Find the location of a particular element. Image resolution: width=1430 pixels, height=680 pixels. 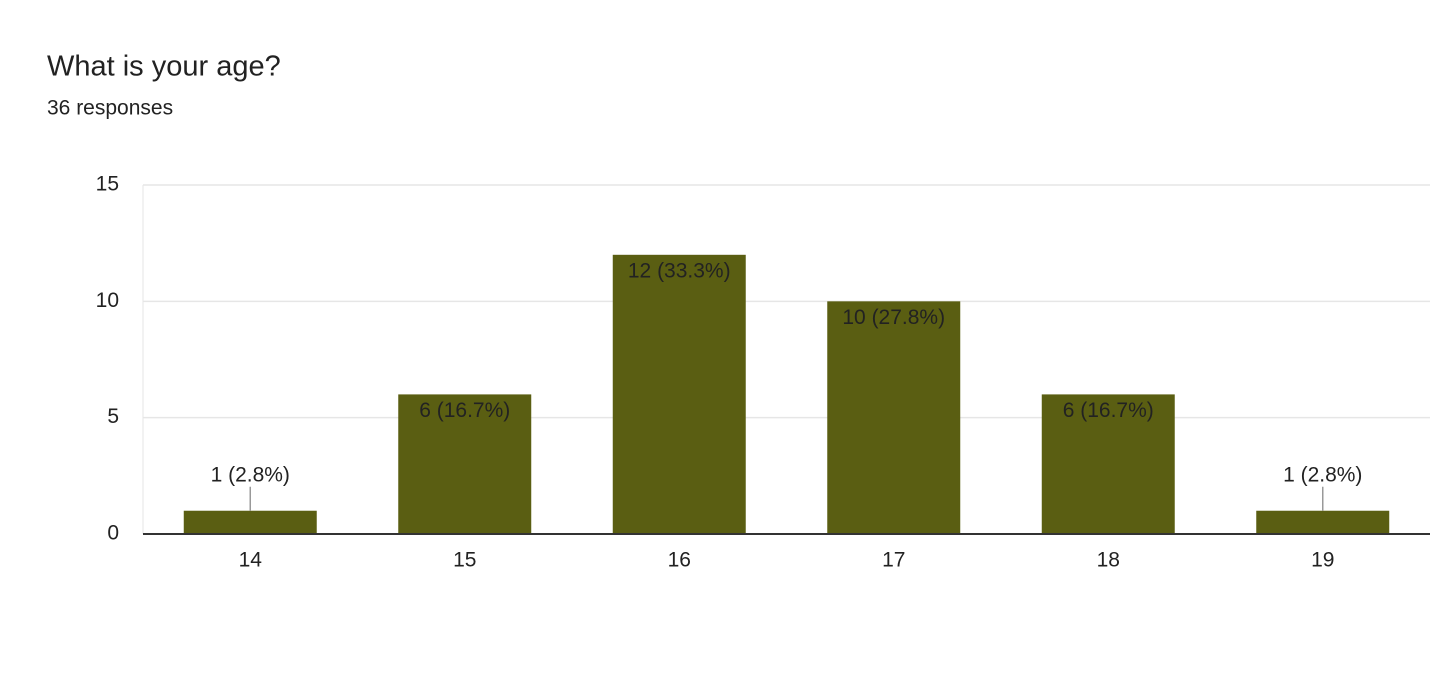

chart-title: What is your age? is located at coordinates (164, 67).